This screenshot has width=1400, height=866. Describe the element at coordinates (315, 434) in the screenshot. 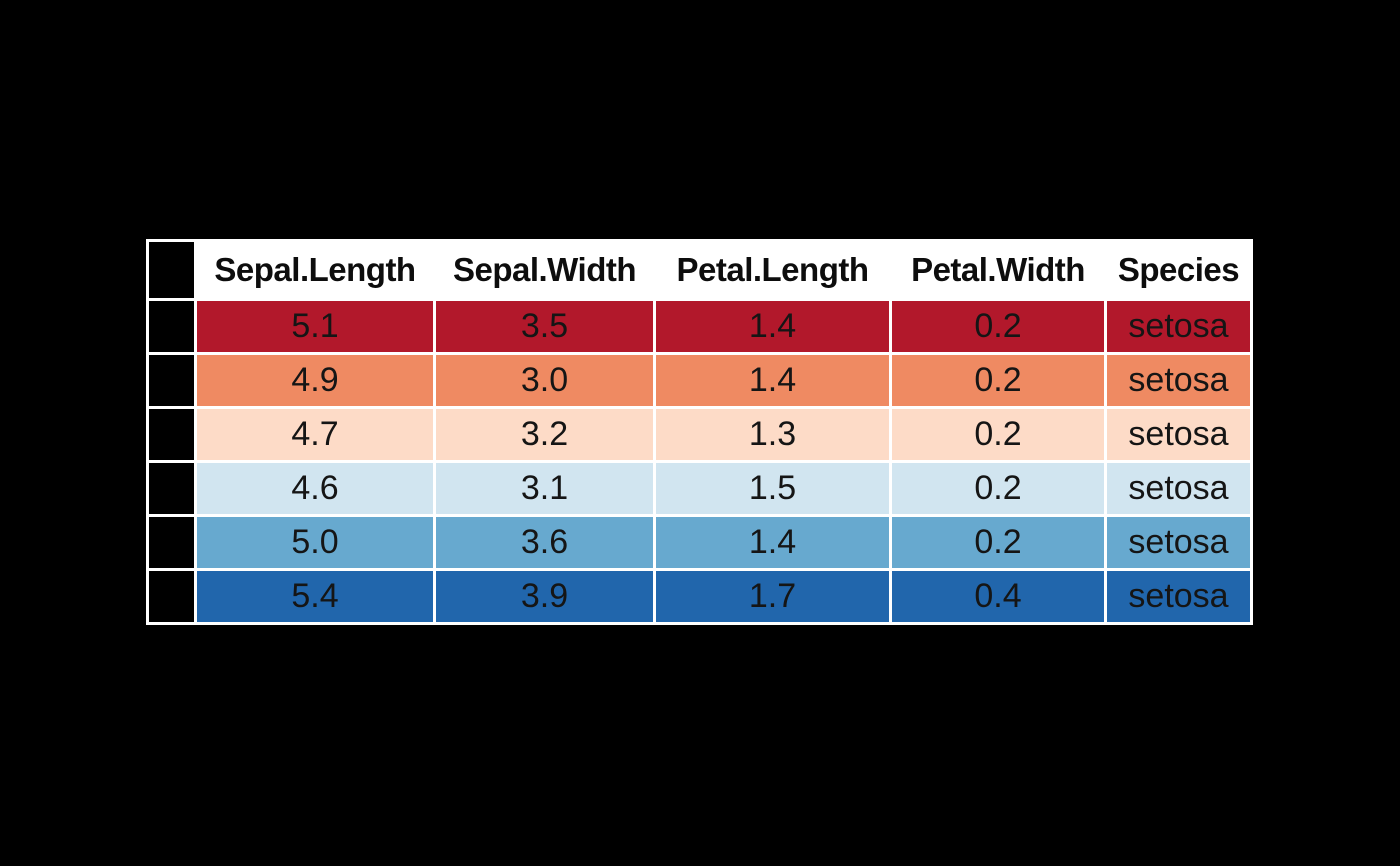

I see `table-cell: 4.7` at that location.